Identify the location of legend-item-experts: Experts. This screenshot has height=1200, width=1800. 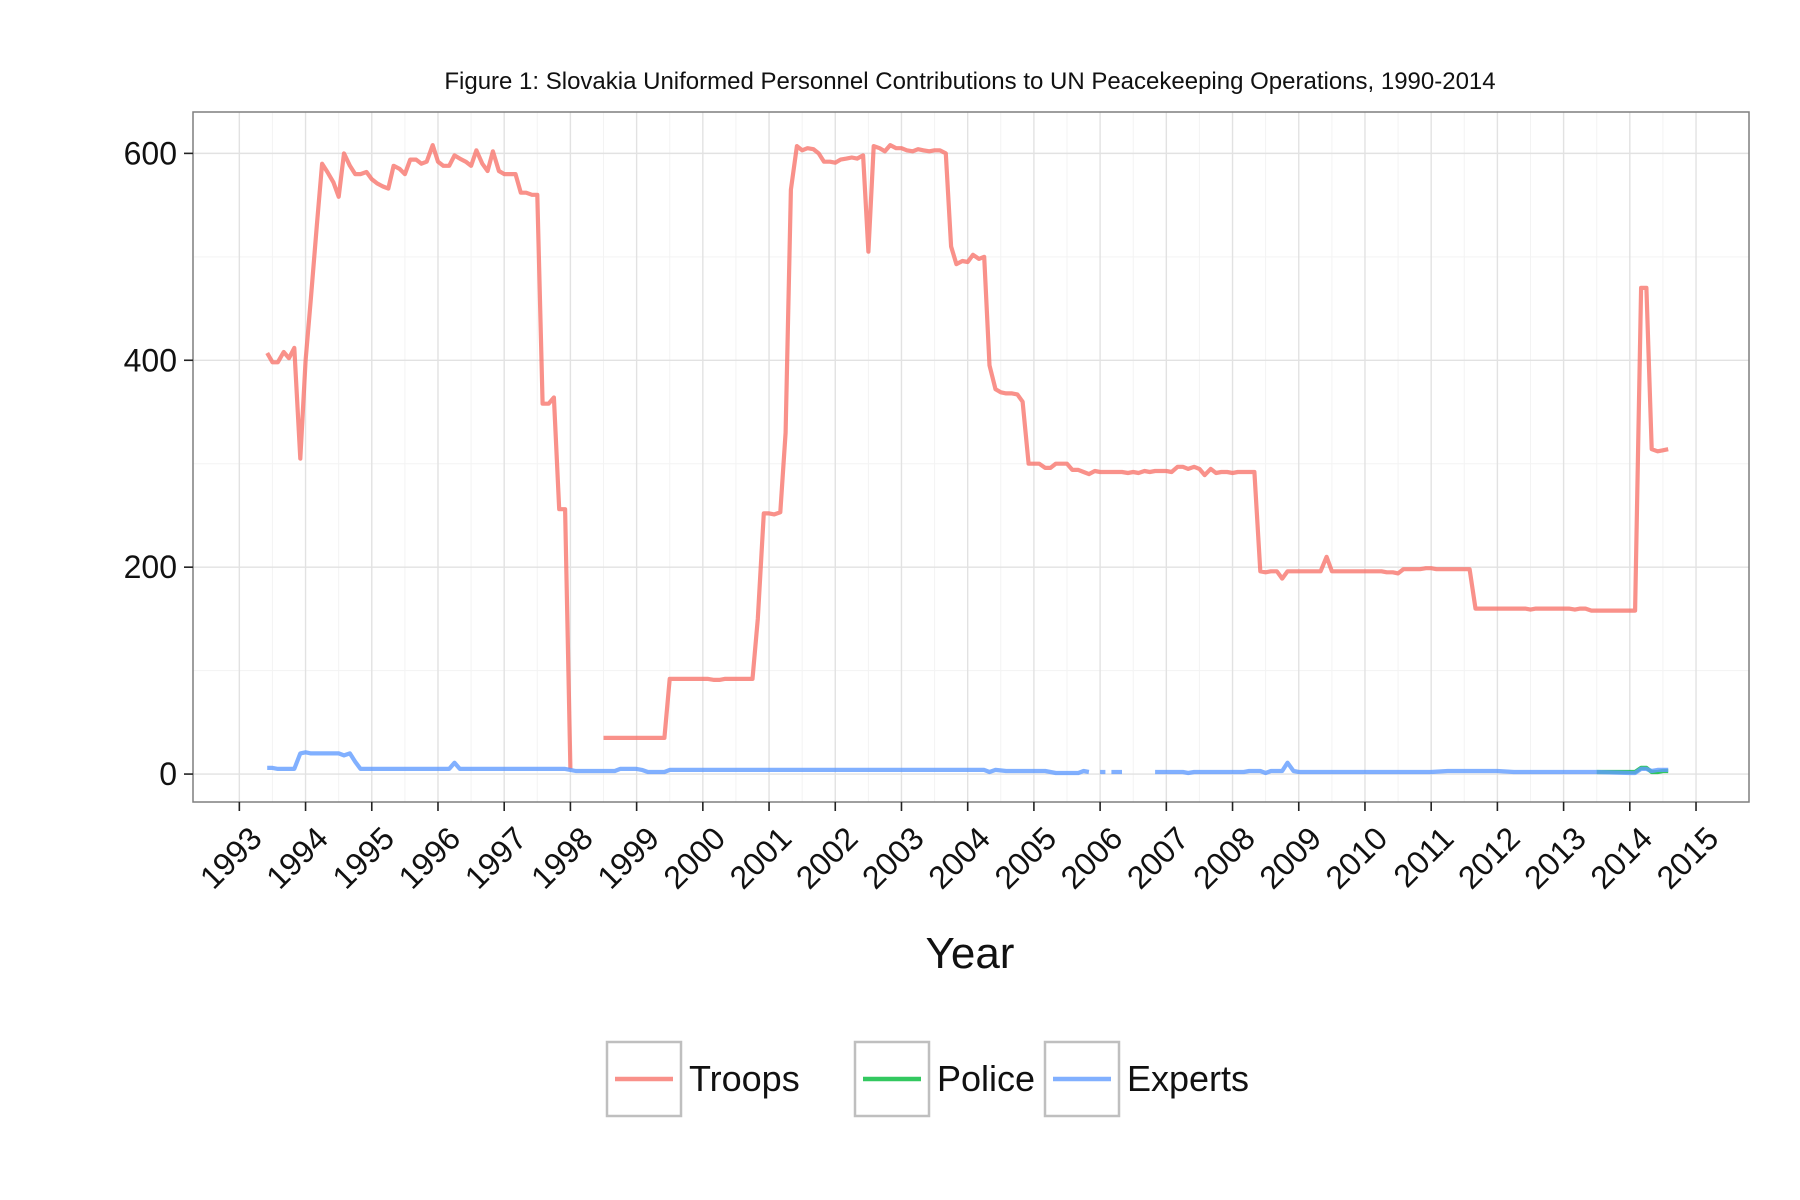
(1146, 1079).